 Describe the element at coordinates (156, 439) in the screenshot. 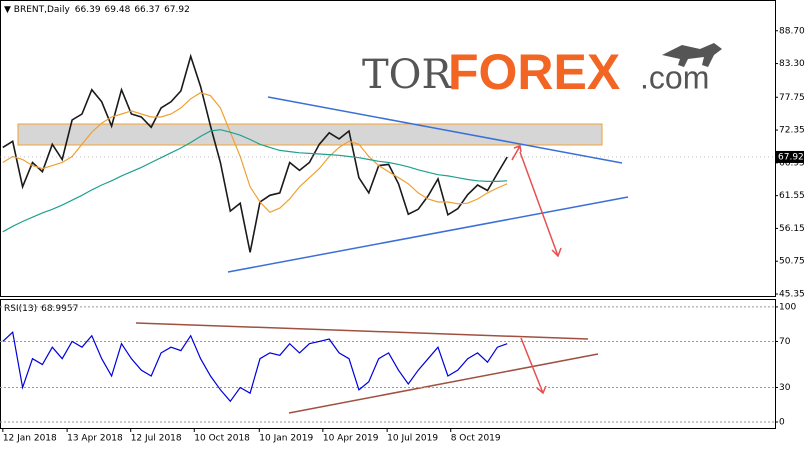

I see `x-tick-label: 12 Jul 2018` at that location.